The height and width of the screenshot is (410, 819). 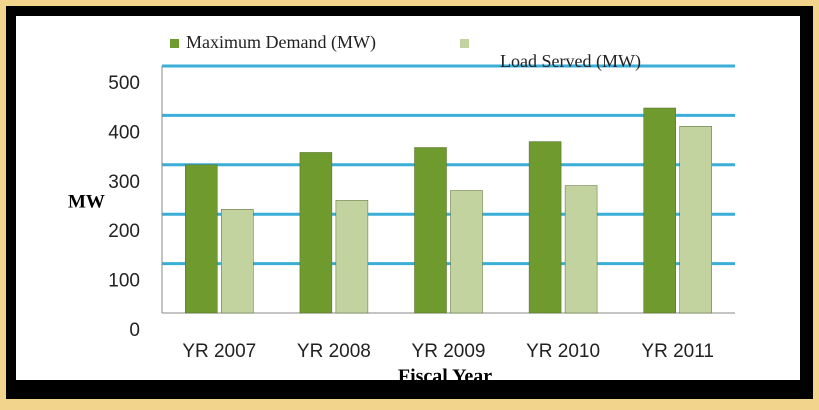 What do you see at coordinates (124, 231) in the screenshot?
I see `y-tick-label: 200` at bounding box center [124, 231].